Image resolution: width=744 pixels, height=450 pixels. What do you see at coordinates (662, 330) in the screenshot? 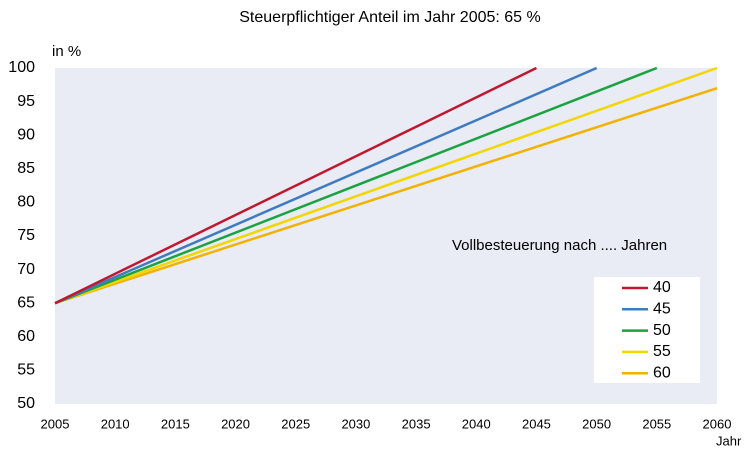
I see `legend-label: 50` at bounding box center [662, 330].